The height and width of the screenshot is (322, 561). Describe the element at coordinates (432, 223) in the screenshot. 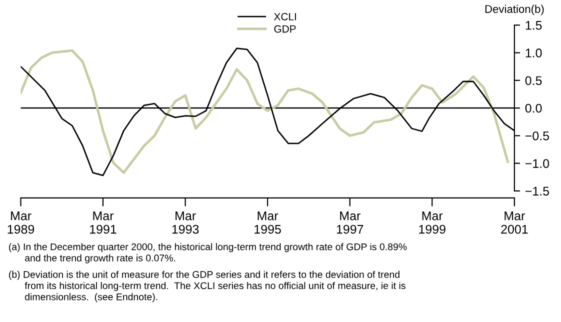

I see `x-tick-label: Mar 1999` at that location.